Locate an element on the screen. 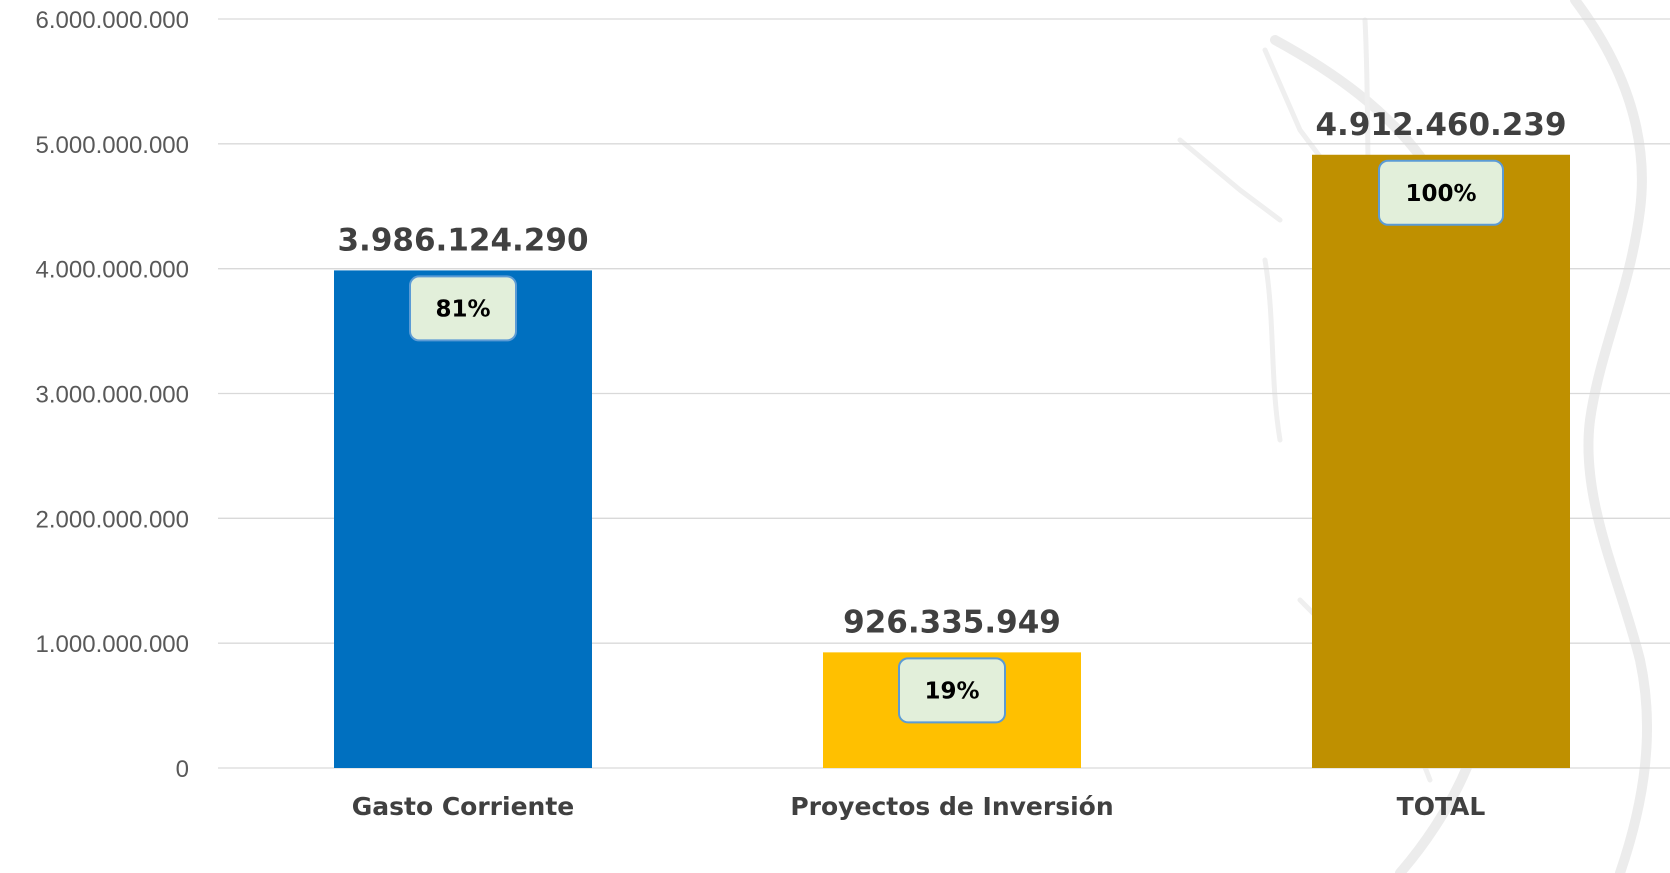 The width and height of the screenshot is (1670, 873). y-tick-label: 6.000.000.000 is located at coordinates (112, 20).